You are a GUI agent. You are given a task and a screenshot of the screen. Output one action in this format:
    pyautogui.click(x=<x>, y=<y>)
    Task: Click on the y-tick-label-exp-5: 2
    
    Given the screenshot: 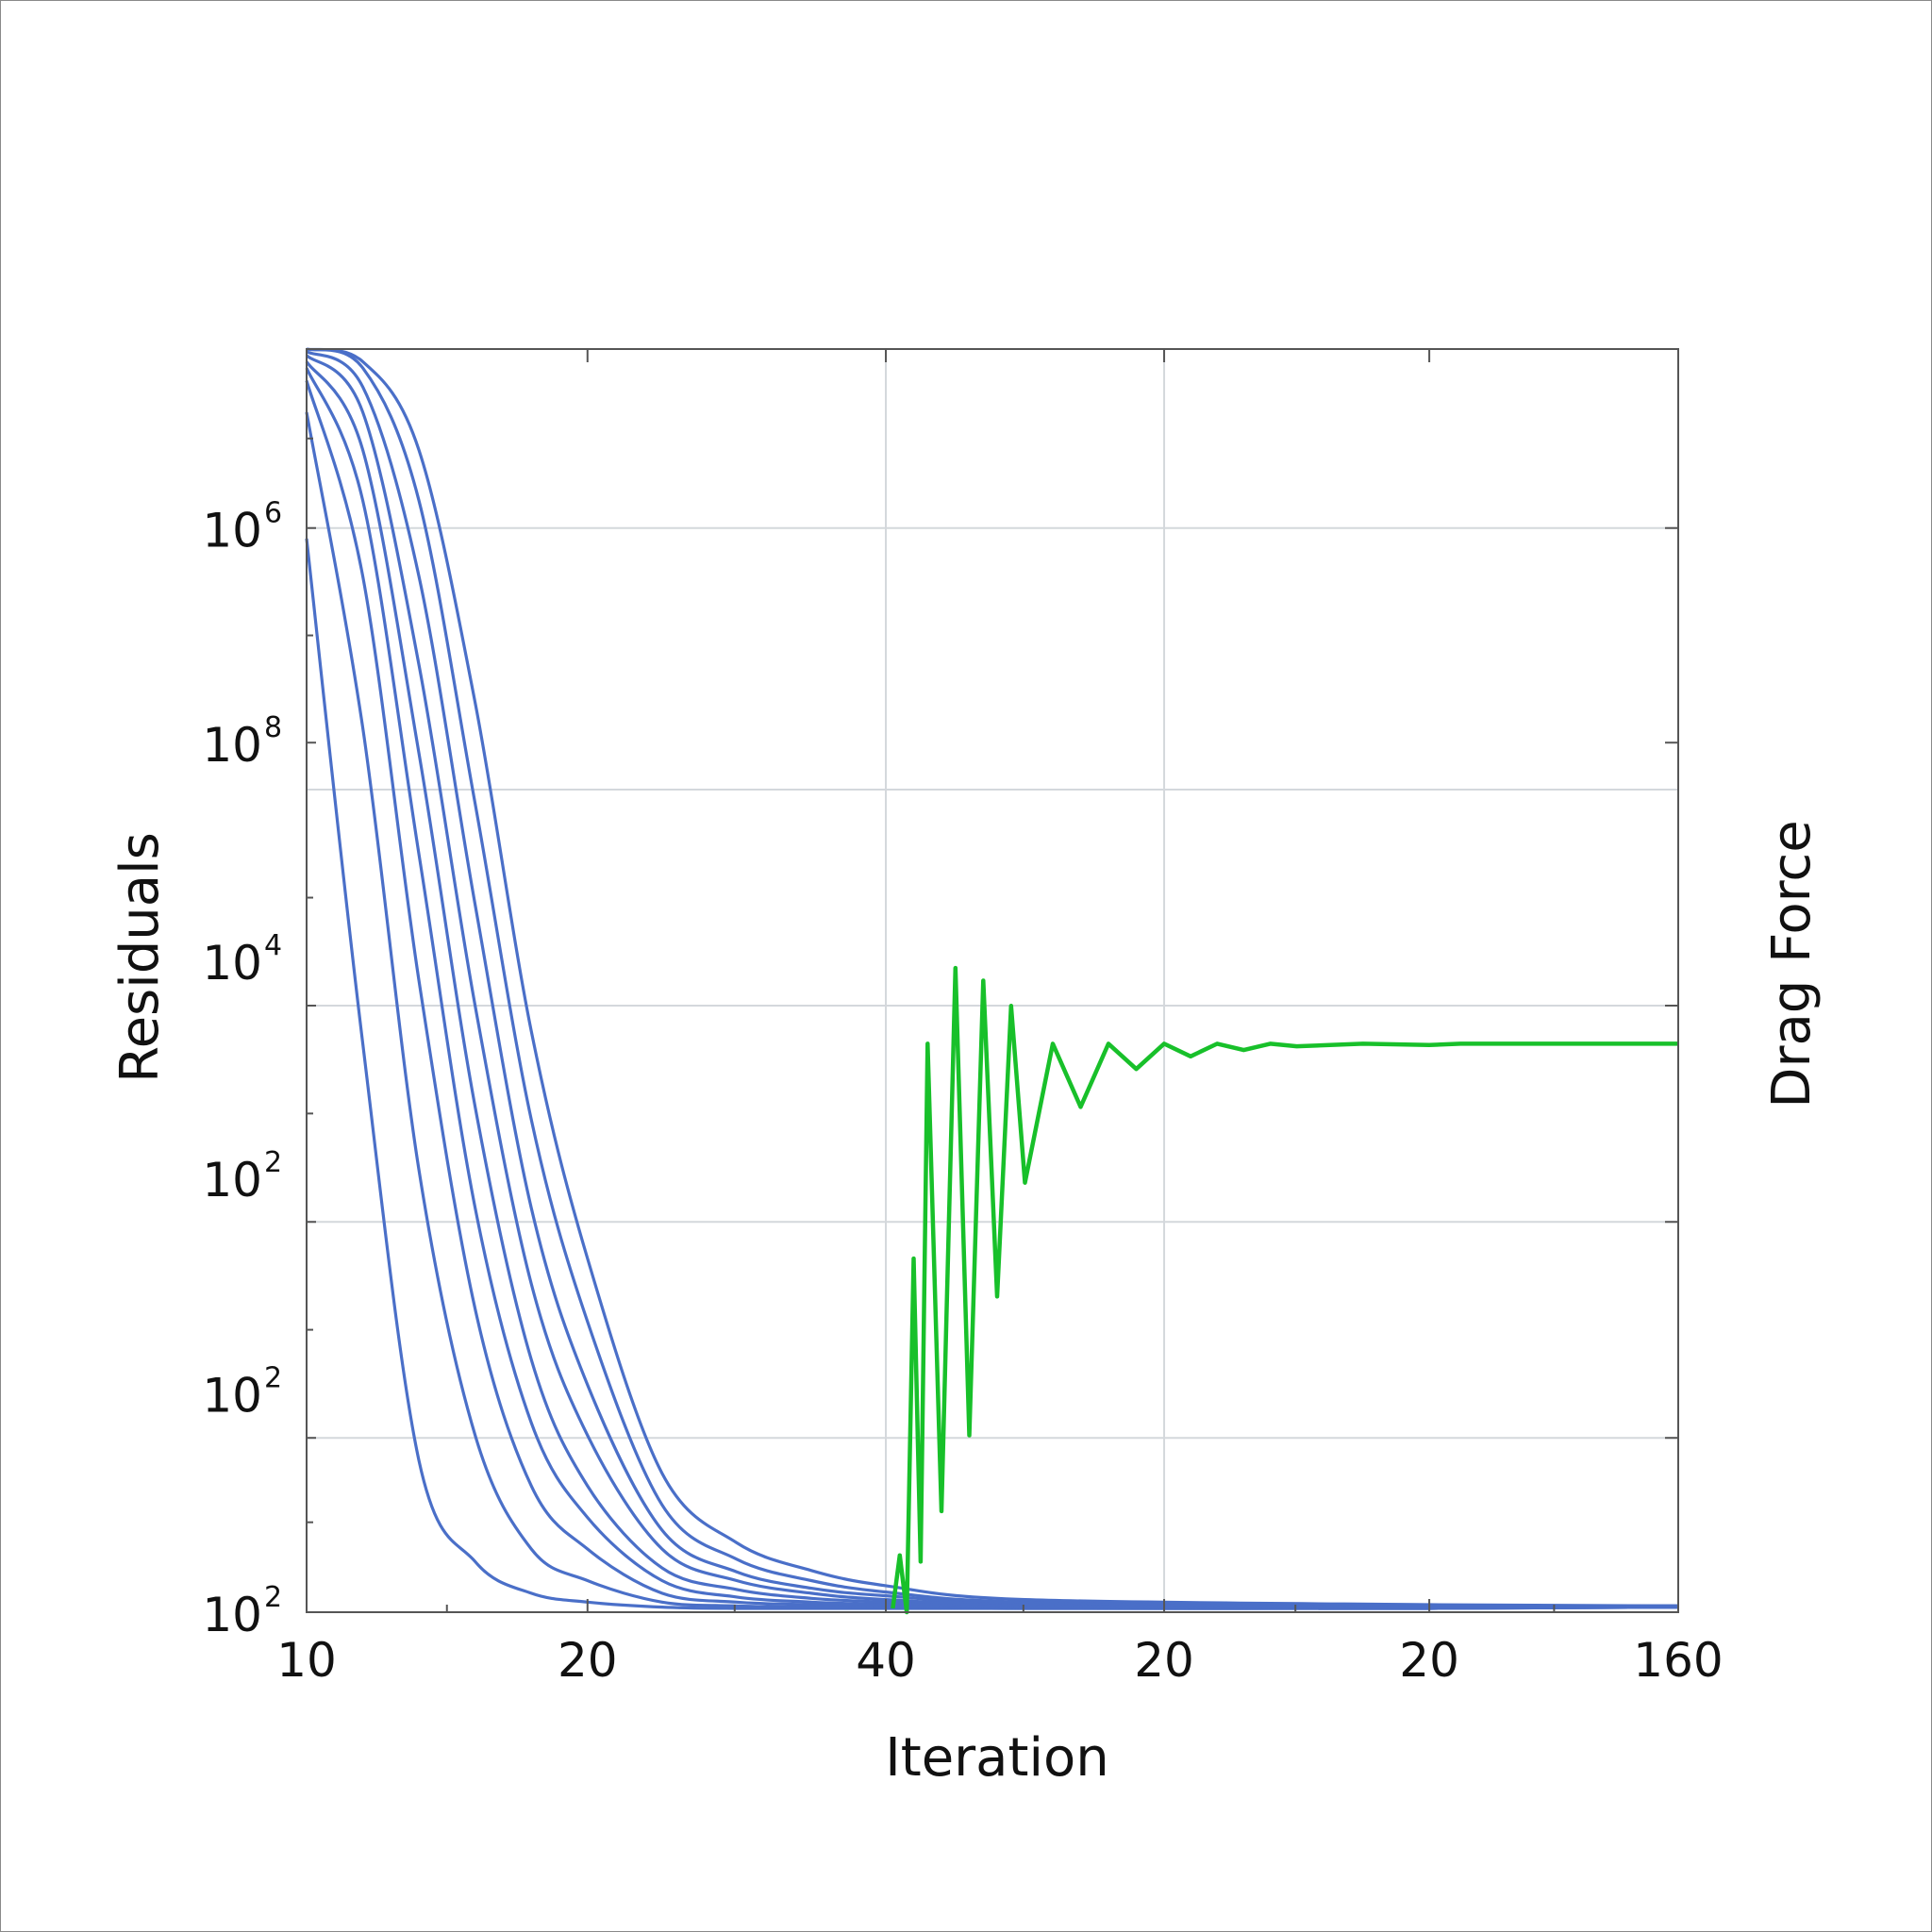 What is the action you would take?
    pyautogui.click(x=273, y=1598)
    